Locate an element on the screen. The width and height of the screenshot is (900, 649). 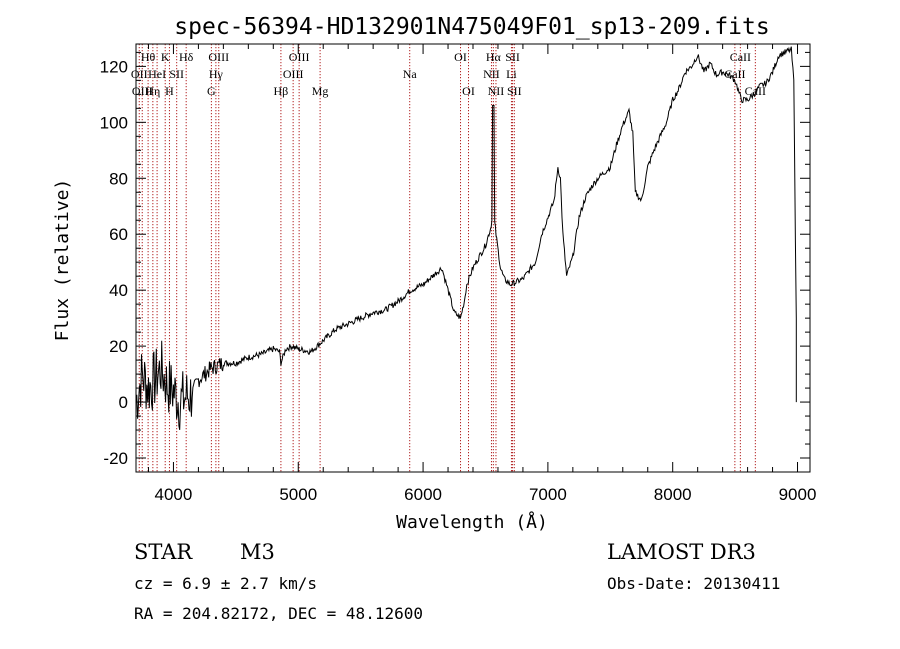
line-label-9: G is located at coordinates (211, 91).